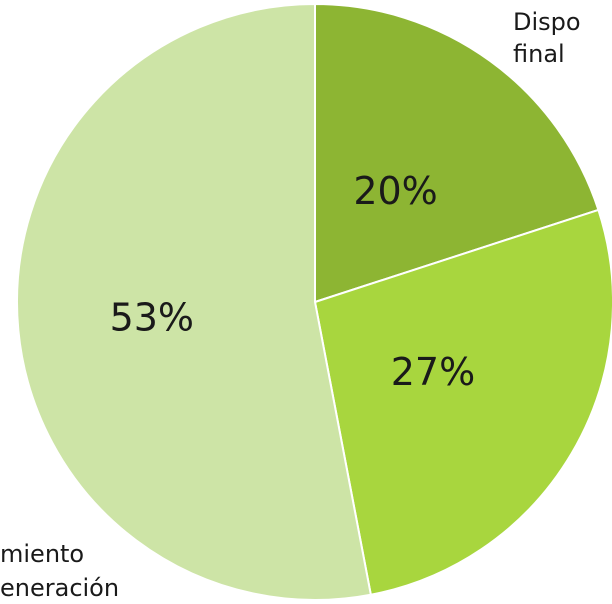  I want to click on category-label-1: Dispo final, so click(547, 38).